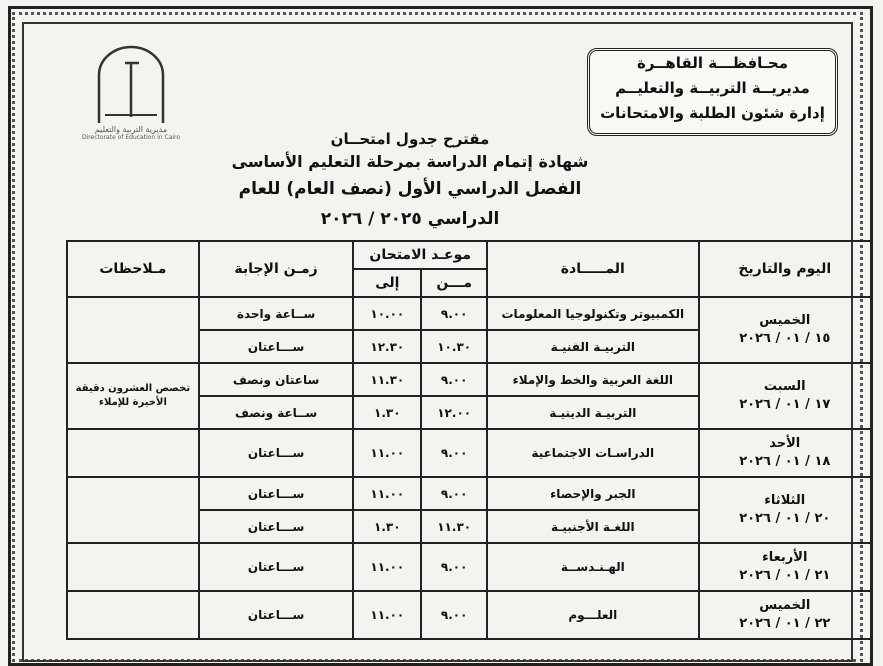 This screenshot has height=666, width=883. What do you see at coordinates (593, 346) in the screenshot?
I see `subject-cell: التربيـة الفنيـة` at bounding box center [593, 346].